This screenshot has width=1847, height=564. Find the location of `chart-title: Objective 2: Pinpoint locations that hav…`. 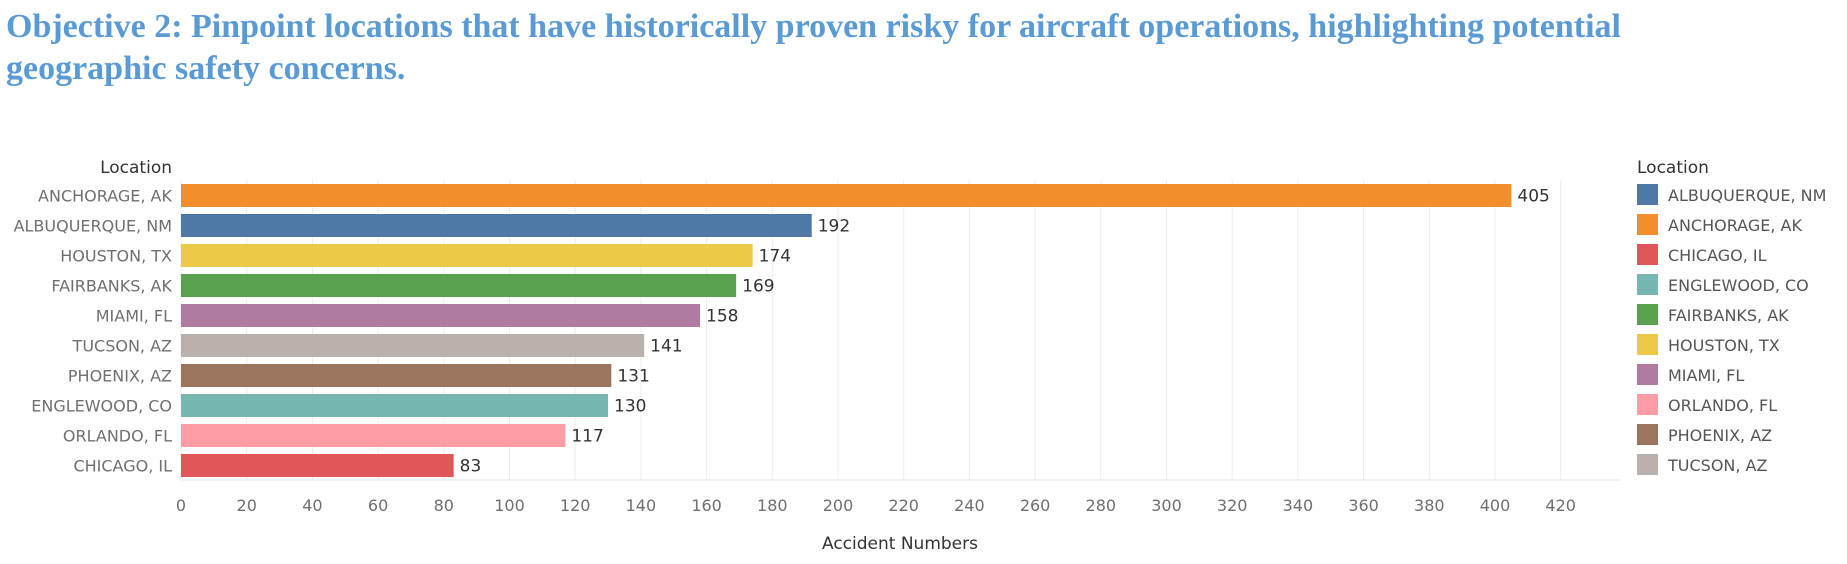

chart-title: Objective 2: Pinpoint locations that hav… is located at coordinates (813, 47).